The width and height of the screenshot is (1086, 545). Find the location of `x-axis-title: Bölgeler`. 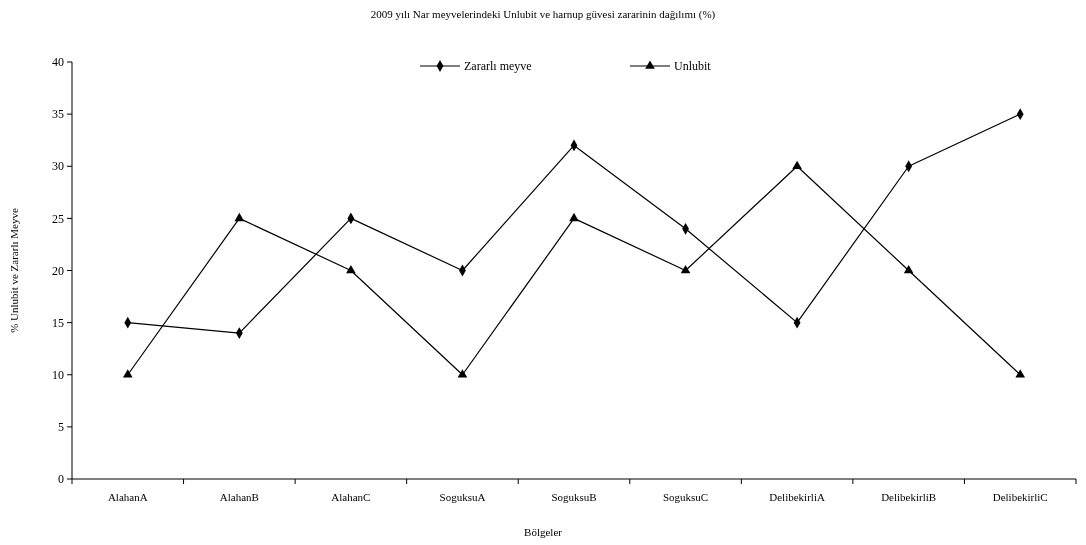

x-axis-title: Bölgeler is located at coordinates (543, 532).